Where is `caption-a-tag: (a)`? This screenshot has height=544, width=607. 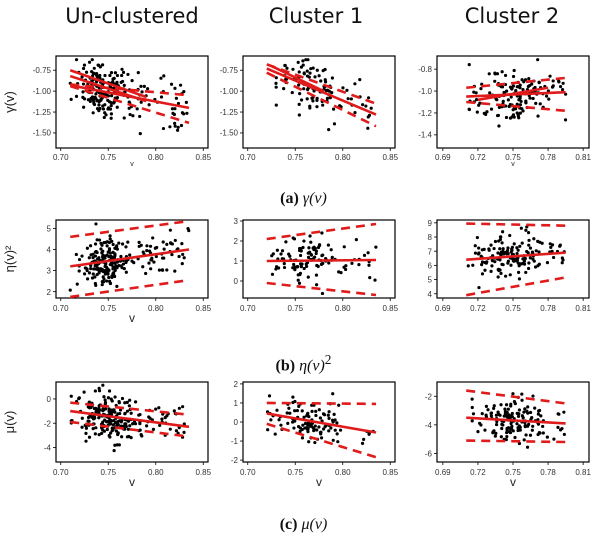 caption-a-tag: (a) is located at coordinates (289, 198).